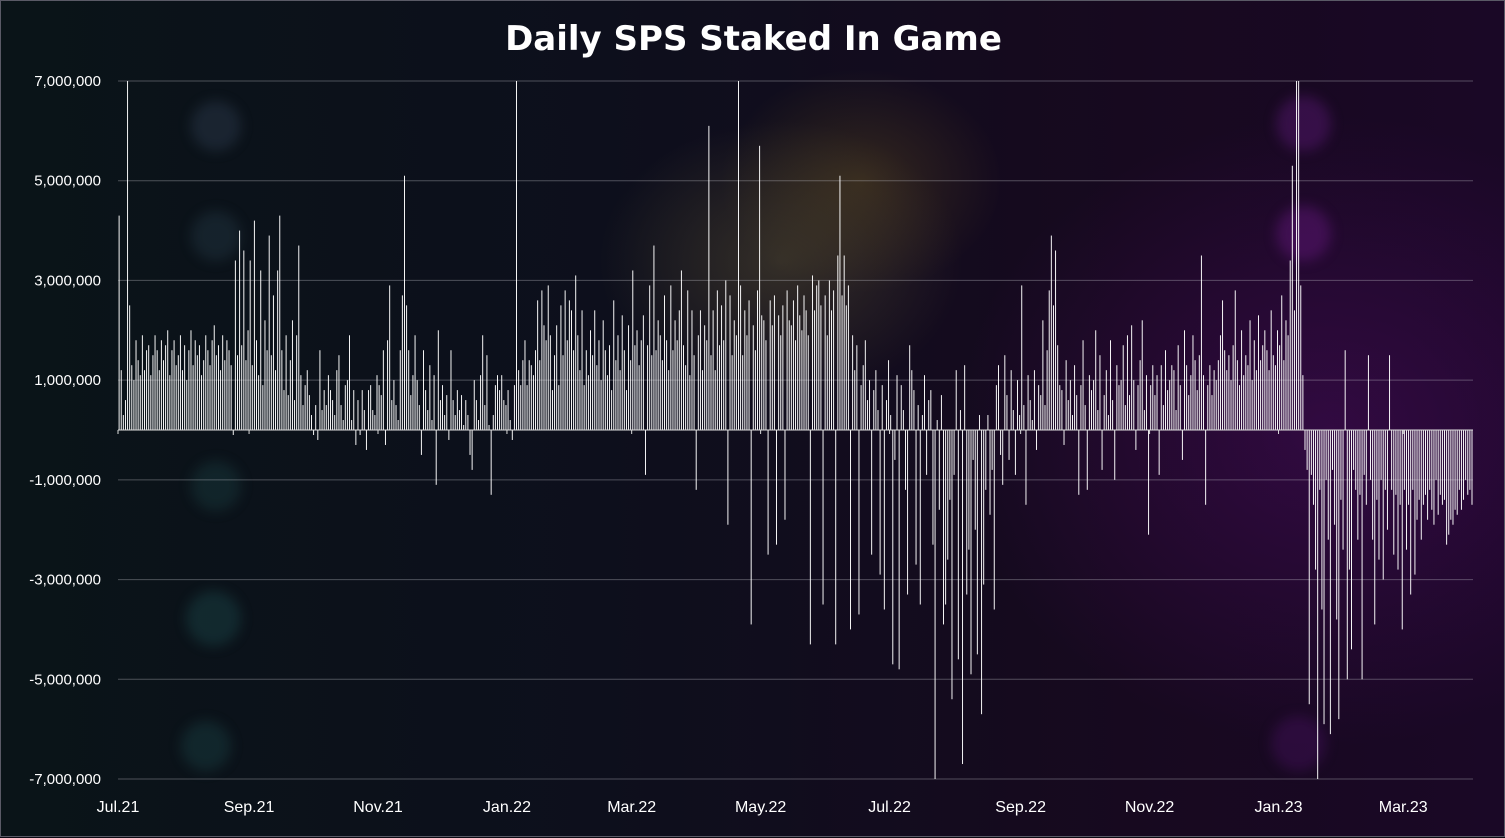  I want to click on x-tick-label: Sep.21, so click(249, 807).